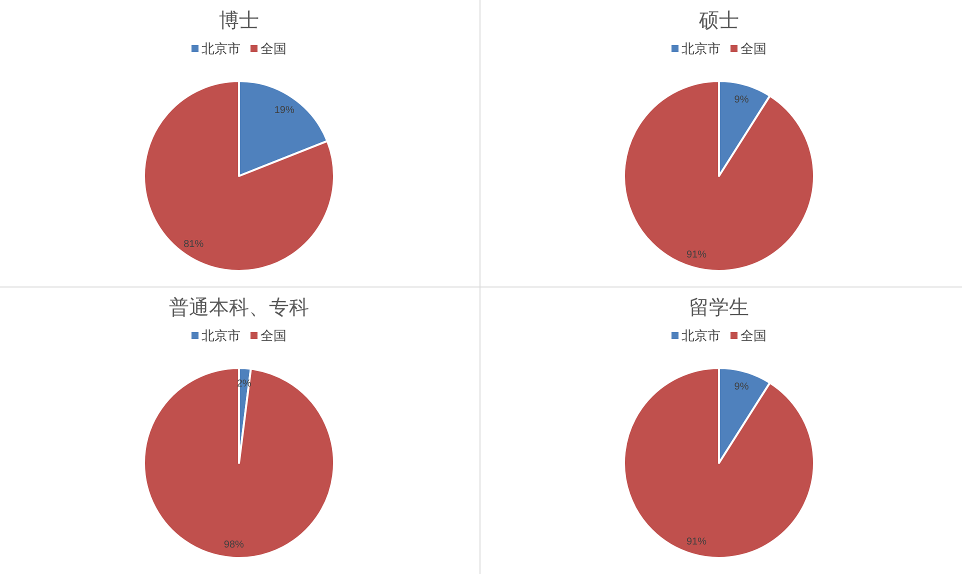  I want to click on data-label: 19%, so click(284, 110).